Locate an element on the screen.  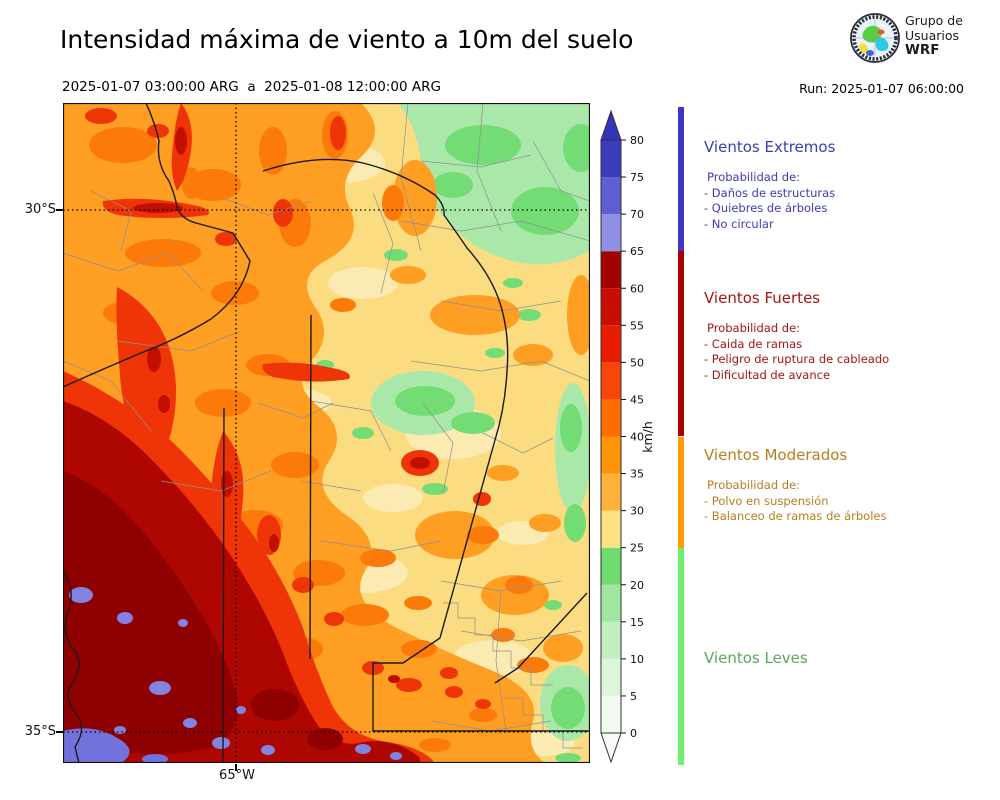
svg-text: 50 is located at coordinates (637, 362).